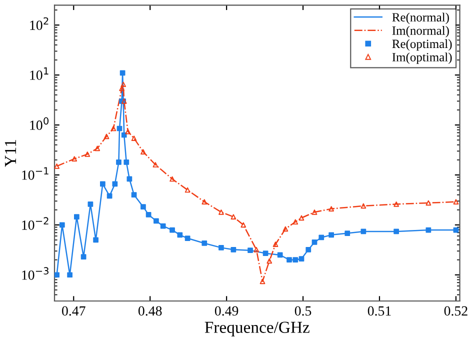  Describe the element at coordinates (420, 18) in the screenshot. I see `legend-label: Re(normal)` at that location.